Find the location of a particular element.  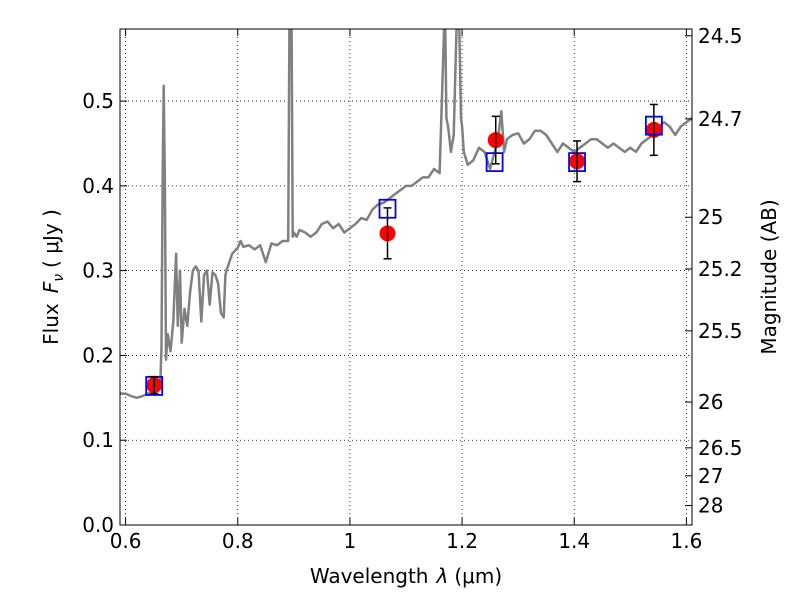

y-tick-label: 0.5 is located at coordinates (98, 101).